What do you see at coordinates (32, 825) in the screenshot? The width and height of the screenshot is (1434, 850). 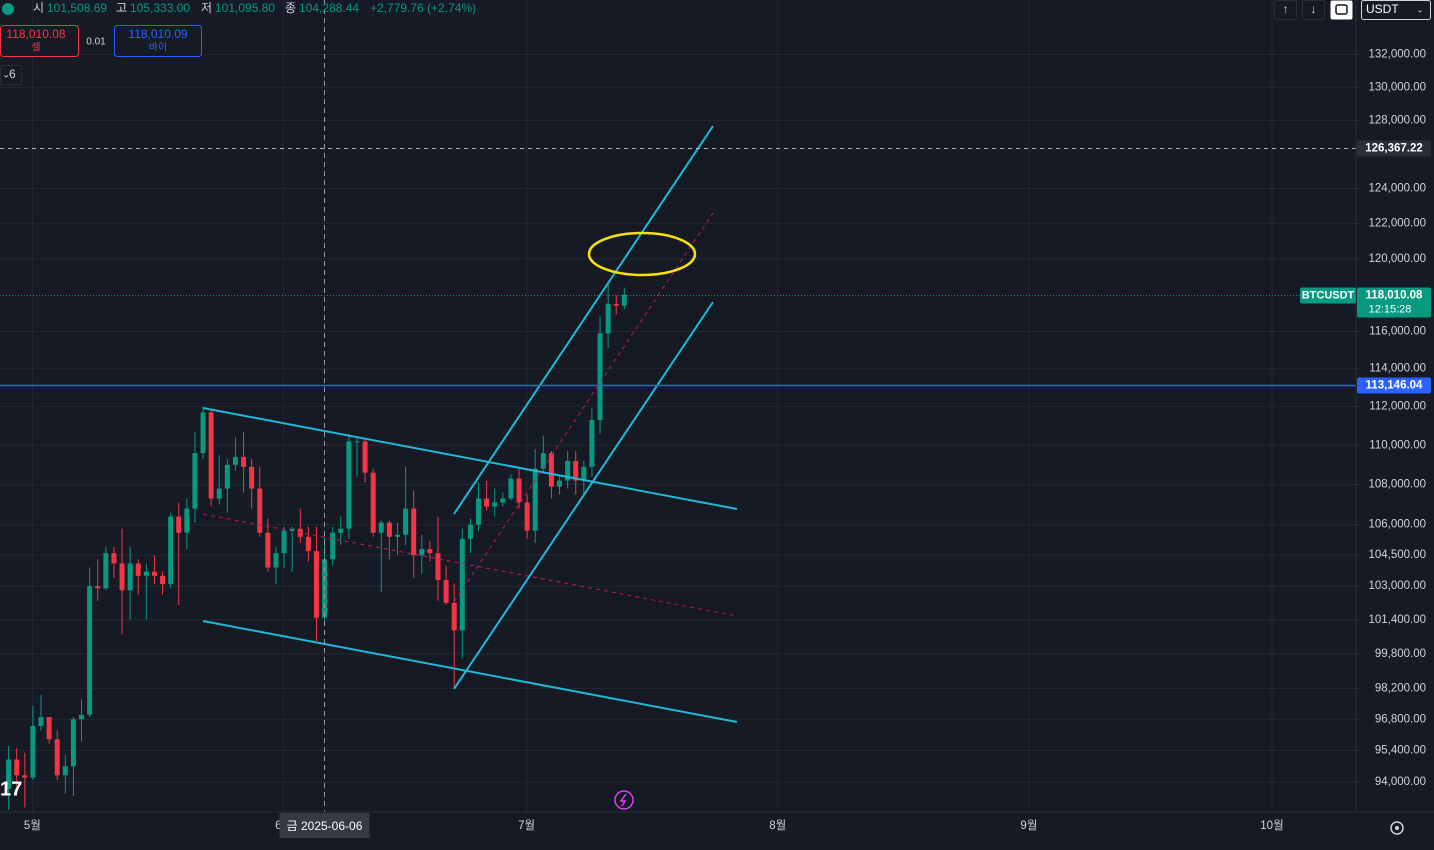 I see `x-tick-label: 5월` at bounding box center [32, 825].